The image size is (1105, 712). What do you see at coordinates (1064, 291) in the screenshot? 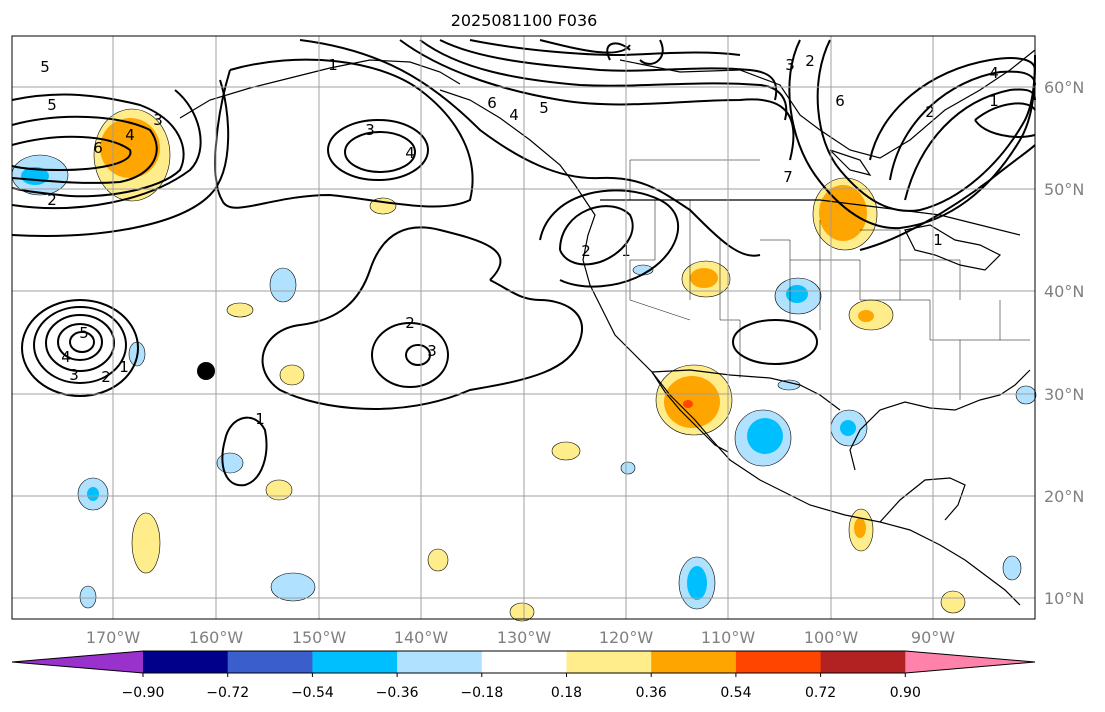
I see `lat-label: 40°N` at bounding box center [1064, 291].